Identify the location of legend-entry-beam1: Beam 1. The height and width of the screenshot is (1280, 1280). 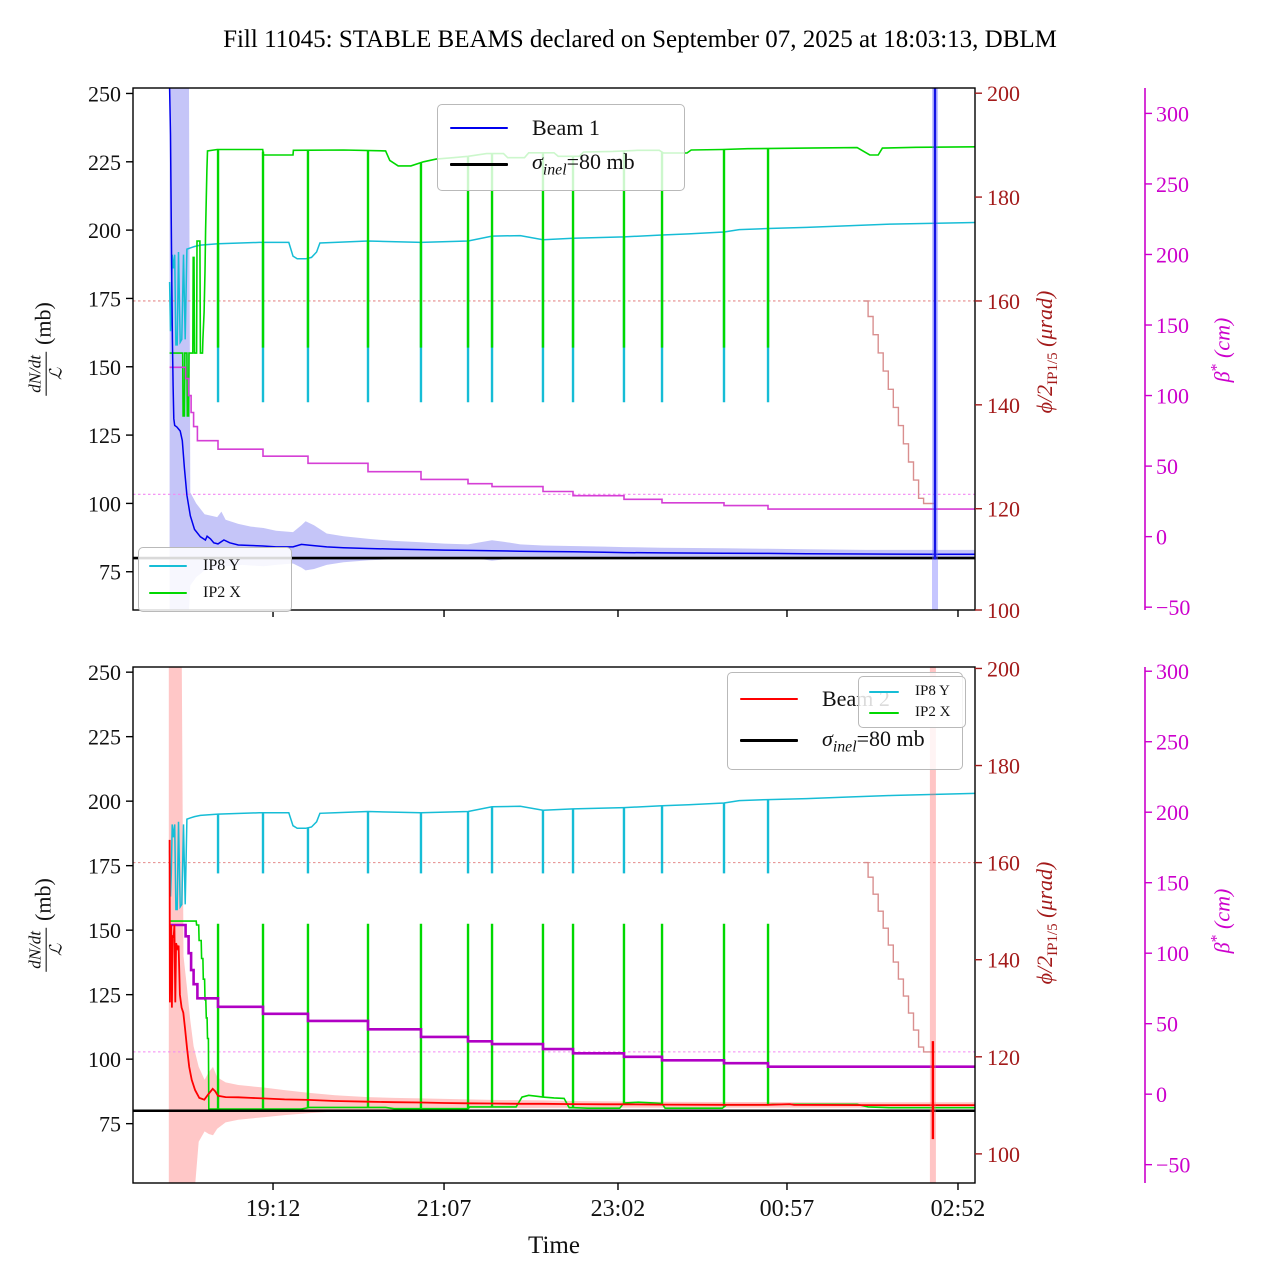
(561, 128).